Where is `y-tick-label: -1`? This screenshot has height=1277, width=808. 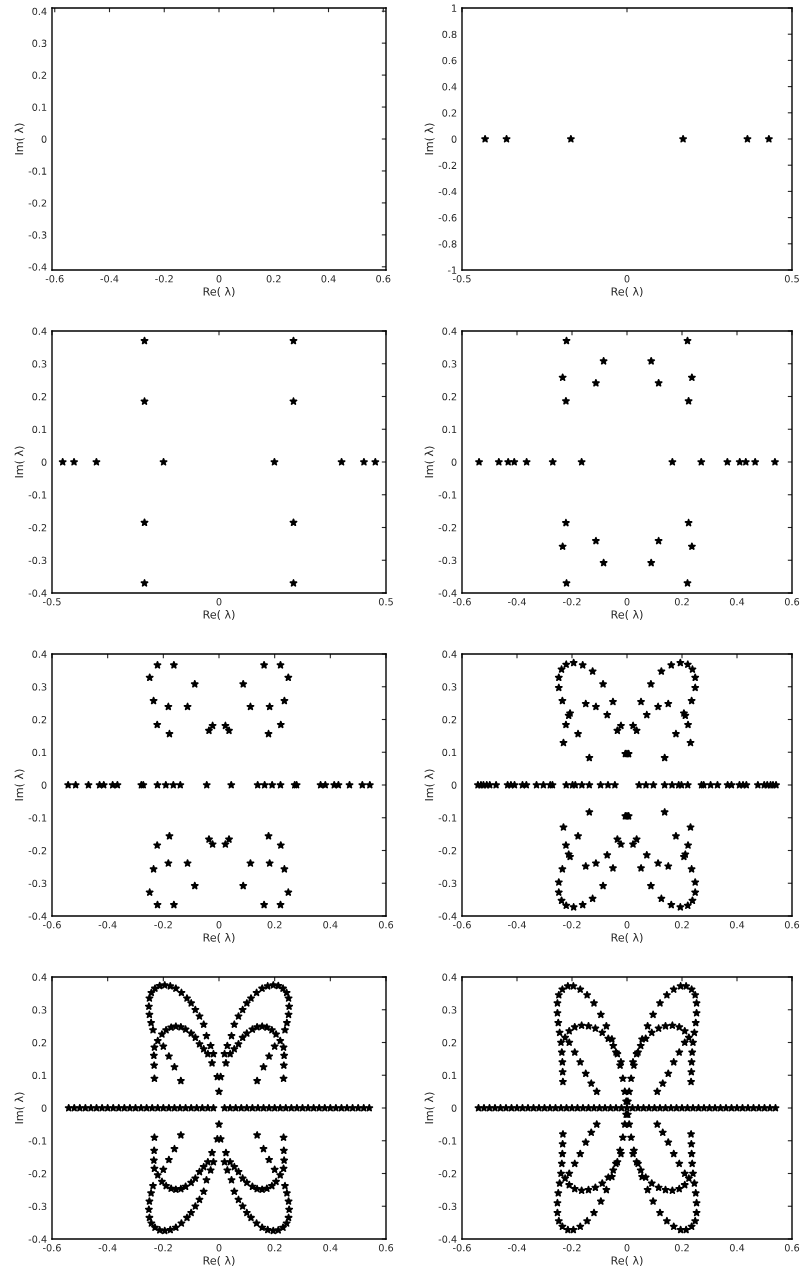
y-tick-label: -1 is located at coordinates (452, 270).